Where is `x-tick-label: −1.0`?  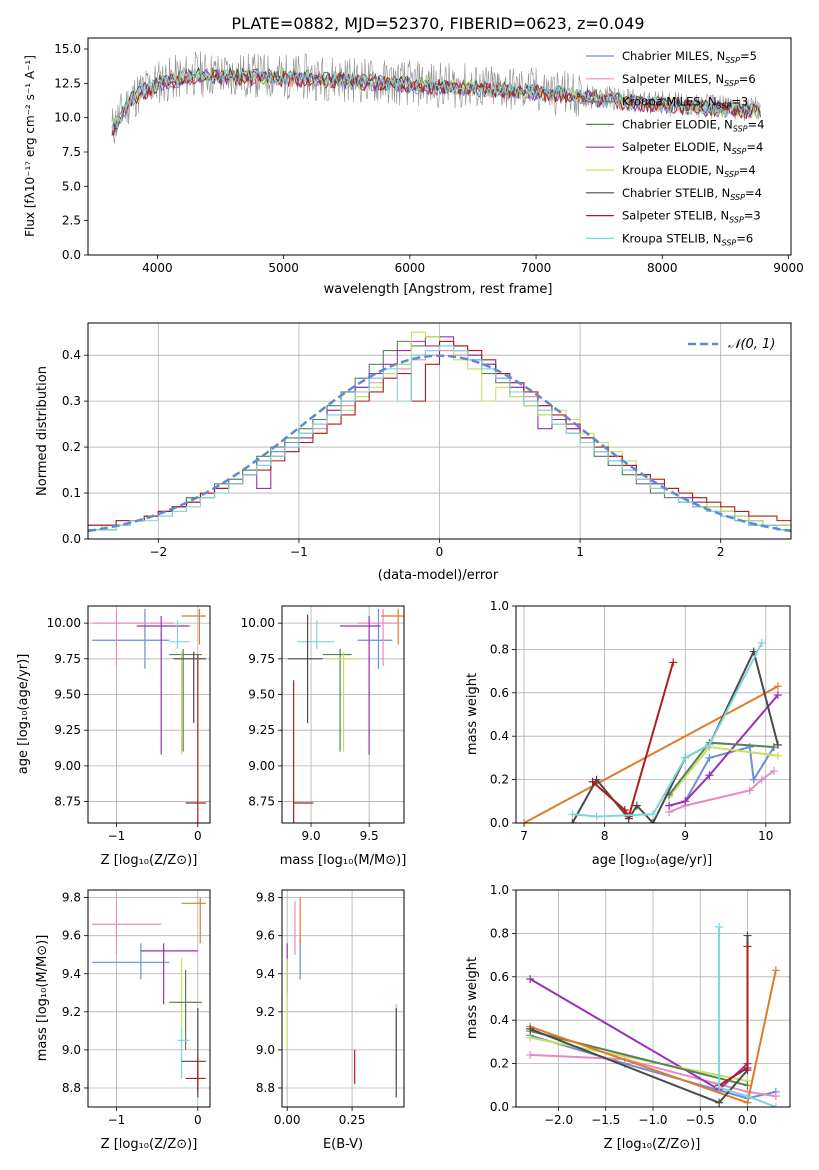
x-tick-label: −1.0 is located at coordinates (652, 1120).